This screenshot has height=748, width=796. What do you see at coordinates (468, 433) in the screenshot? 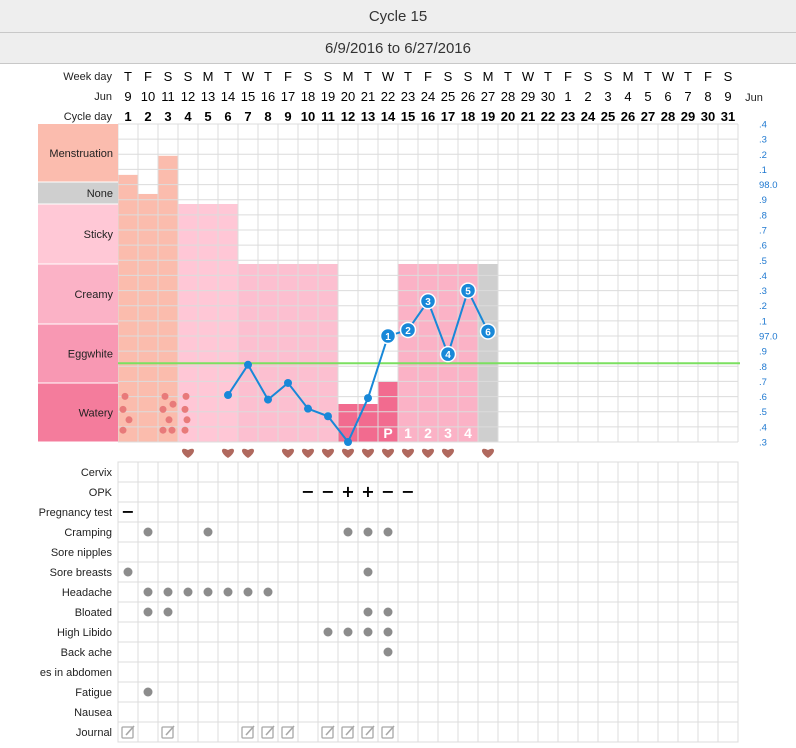
I see `luteal-day-label: 4` at bounding box center [468, 433].